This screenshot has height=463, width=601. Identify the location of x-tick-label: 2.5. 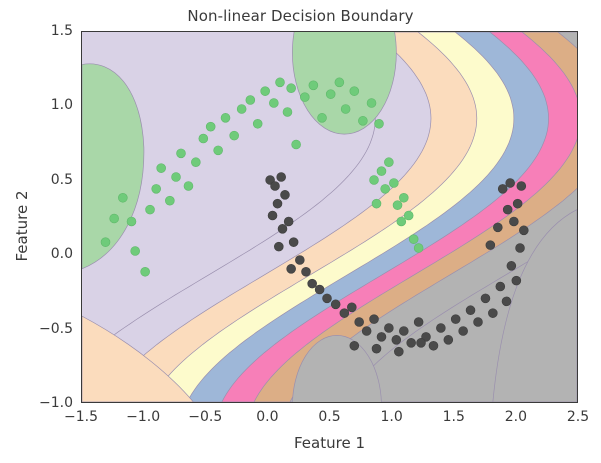
(578, 417).